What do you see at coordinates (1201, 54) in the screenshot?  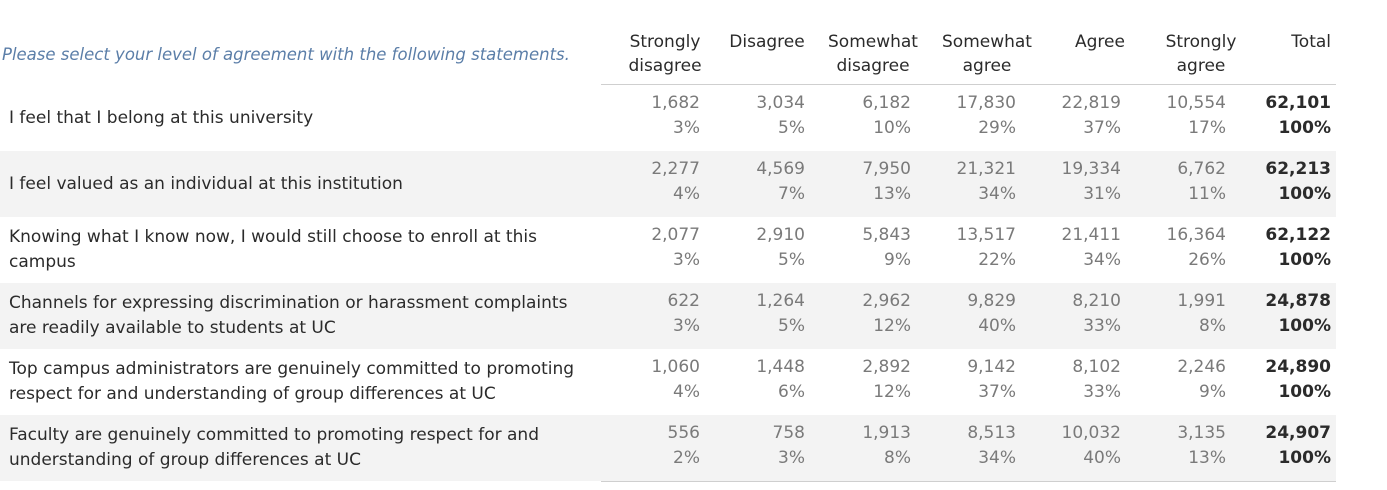 I see `column-header: Strongly agree` at bounding box center [1201, 54].